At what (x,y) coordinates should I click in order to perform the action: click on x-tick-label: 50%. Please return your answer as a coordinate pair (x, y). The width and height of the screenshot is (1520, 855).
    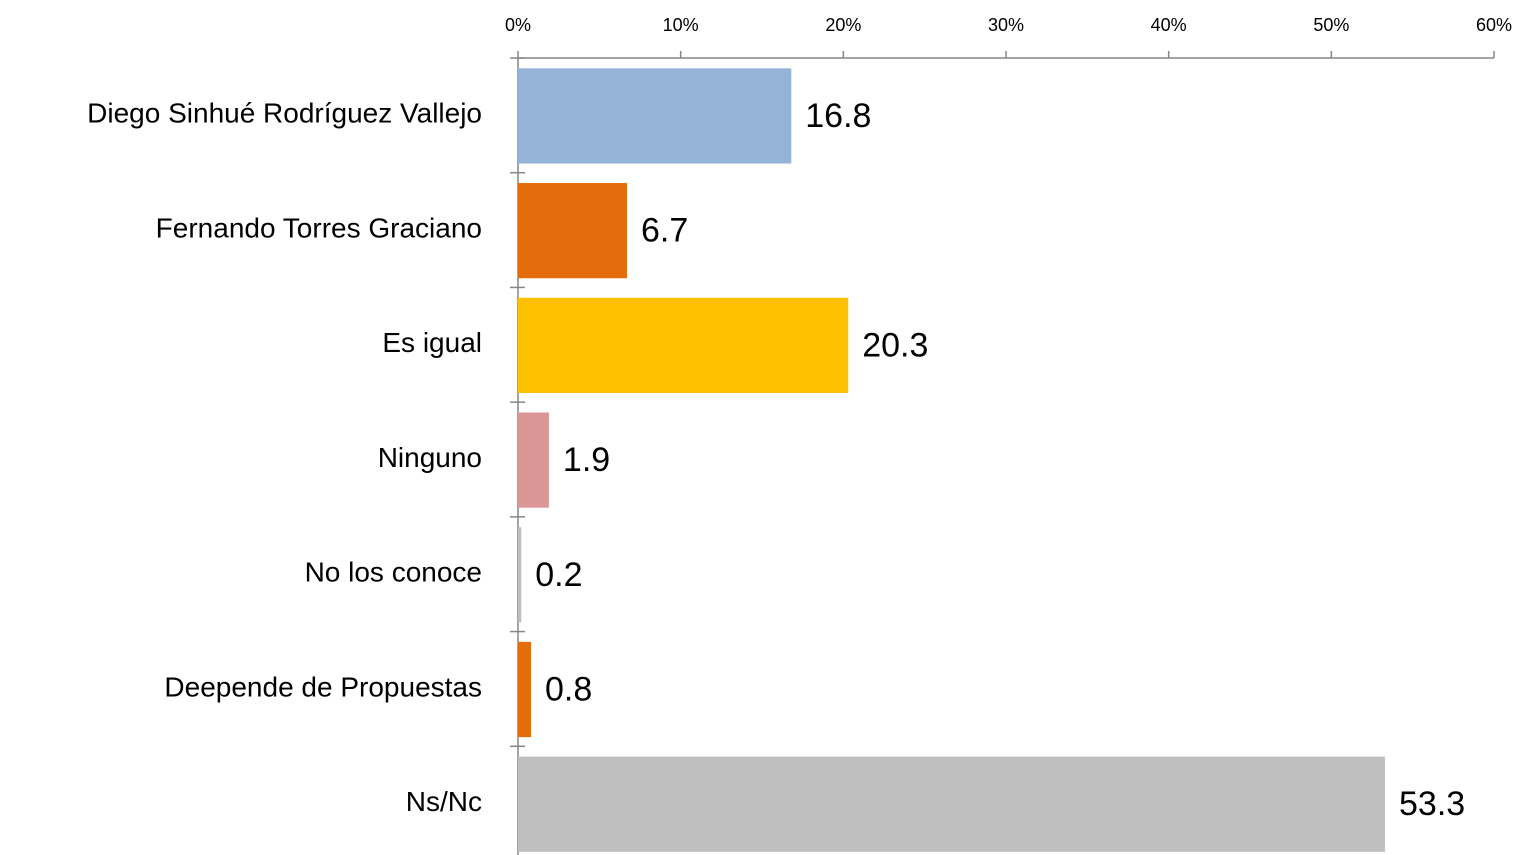
    Looking at the image, I should click on (1331, 25).